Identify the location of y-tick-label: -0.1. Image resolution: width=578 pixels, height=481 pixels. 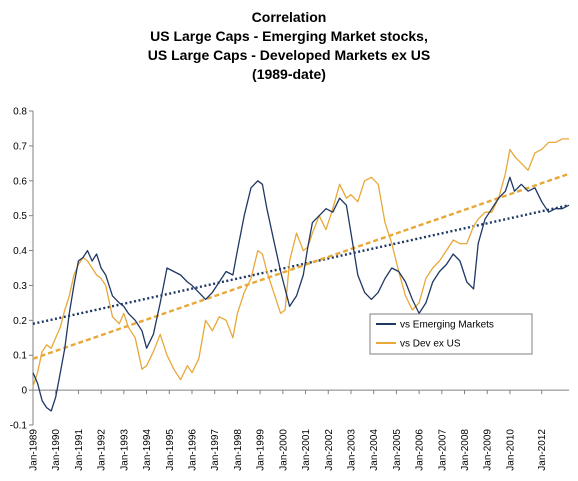
(19, 426).